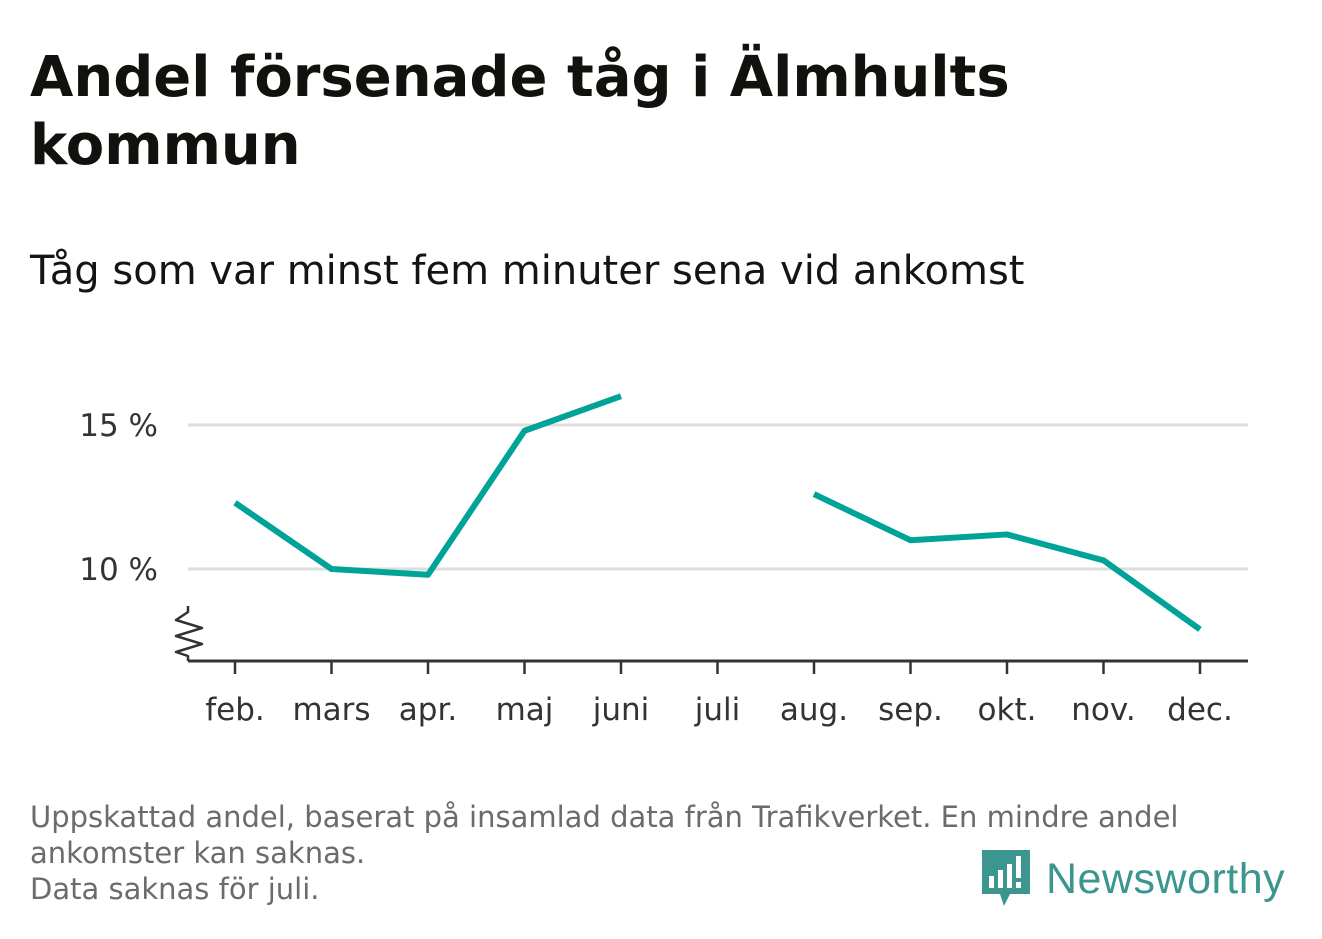 Image resolution: width=1322 pixels, height=939 pixels. I want to click on x-tick-label: okt., so click(1007, 710).